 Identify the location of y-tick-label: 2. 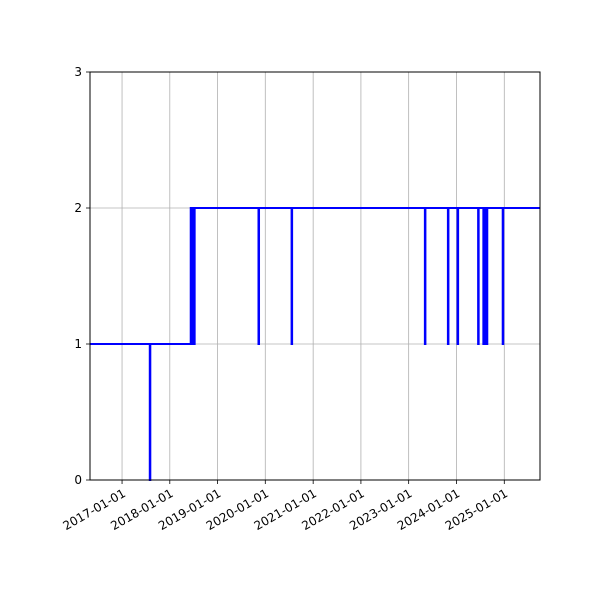
(78, 208).